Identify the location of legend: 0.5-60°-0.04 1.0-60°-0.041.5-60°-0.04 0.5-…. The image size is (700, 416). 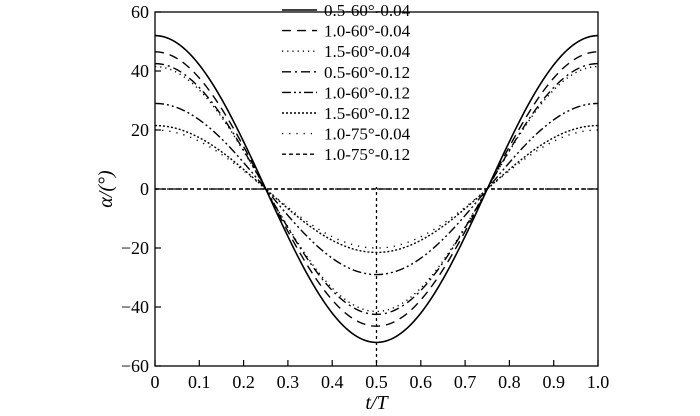
(373, 94).